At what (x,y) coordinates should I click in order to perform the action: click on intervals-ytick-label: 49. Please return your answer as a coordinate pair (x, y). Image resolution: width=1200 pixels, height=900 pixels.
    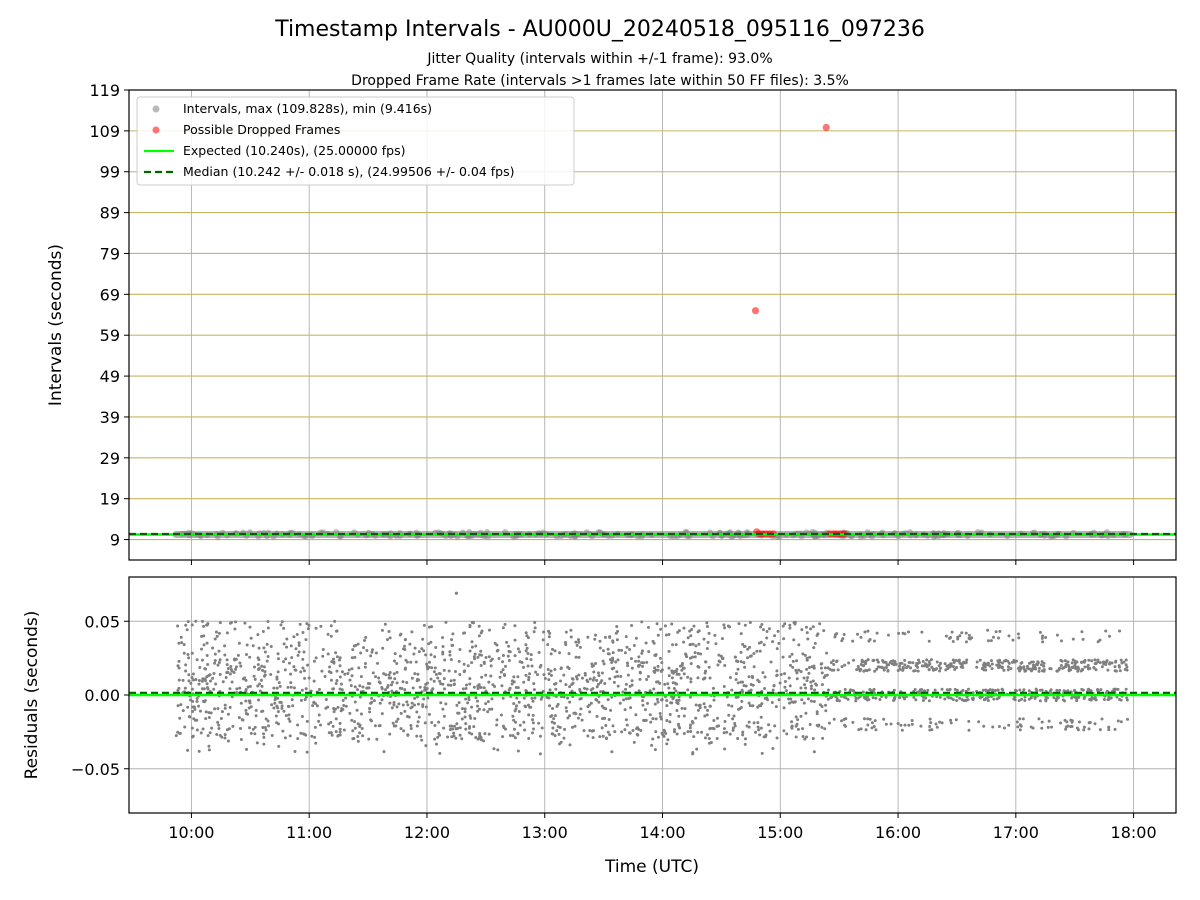
    Looking at the image, I should click on (110, 376).